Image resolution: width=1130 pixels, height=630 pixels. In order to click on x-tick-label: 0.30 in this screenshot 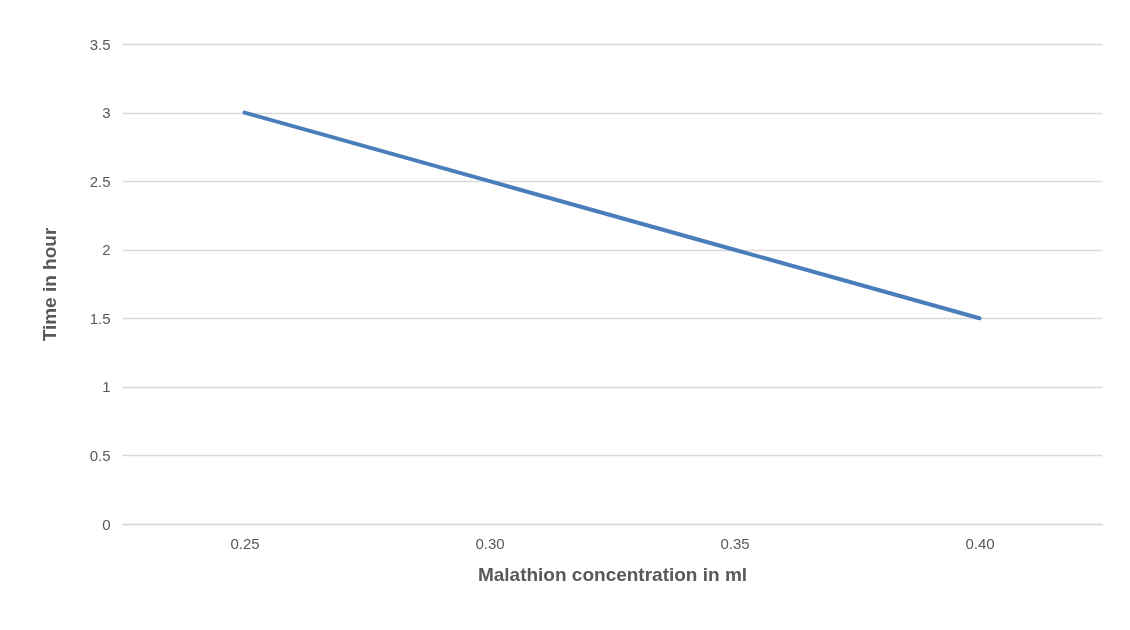, I will do `click(490, 543)`.